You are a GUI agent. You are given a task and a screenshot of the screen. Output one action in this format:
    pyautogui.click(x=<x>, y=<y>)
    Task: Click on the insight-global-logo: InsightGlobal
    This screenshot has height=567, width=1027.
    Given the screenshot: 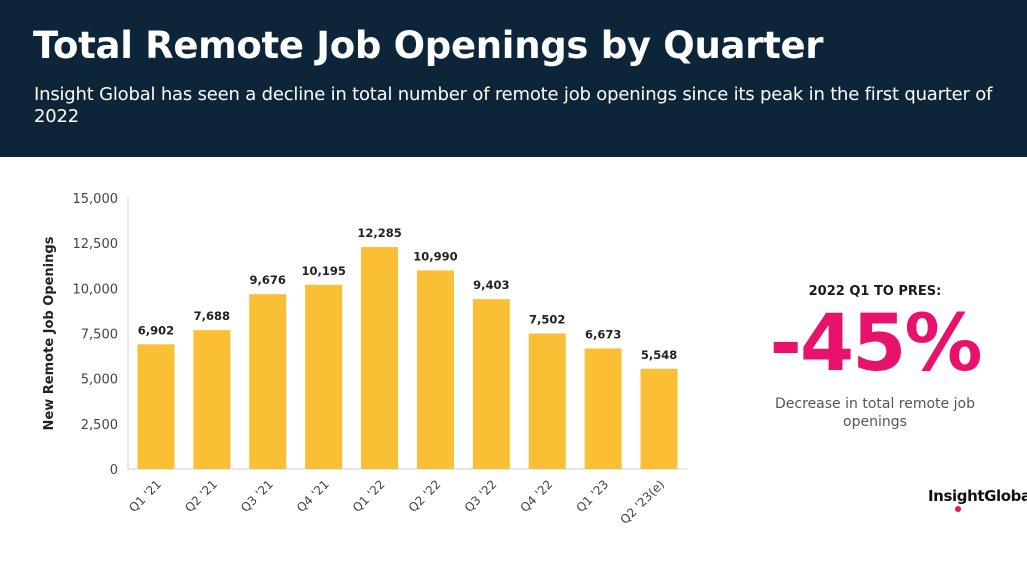 What is the action you would take?
    pyautogui.click(x=977, y=499)
    